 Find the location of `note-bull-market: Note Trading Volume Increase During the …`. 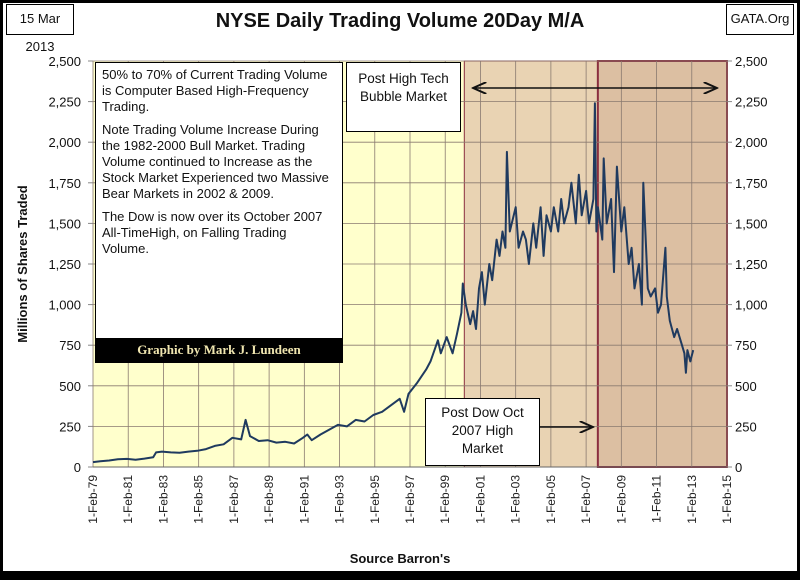

note-bull-market: Note Trading Volume Increase During the … is located at coordinates (215, 161).